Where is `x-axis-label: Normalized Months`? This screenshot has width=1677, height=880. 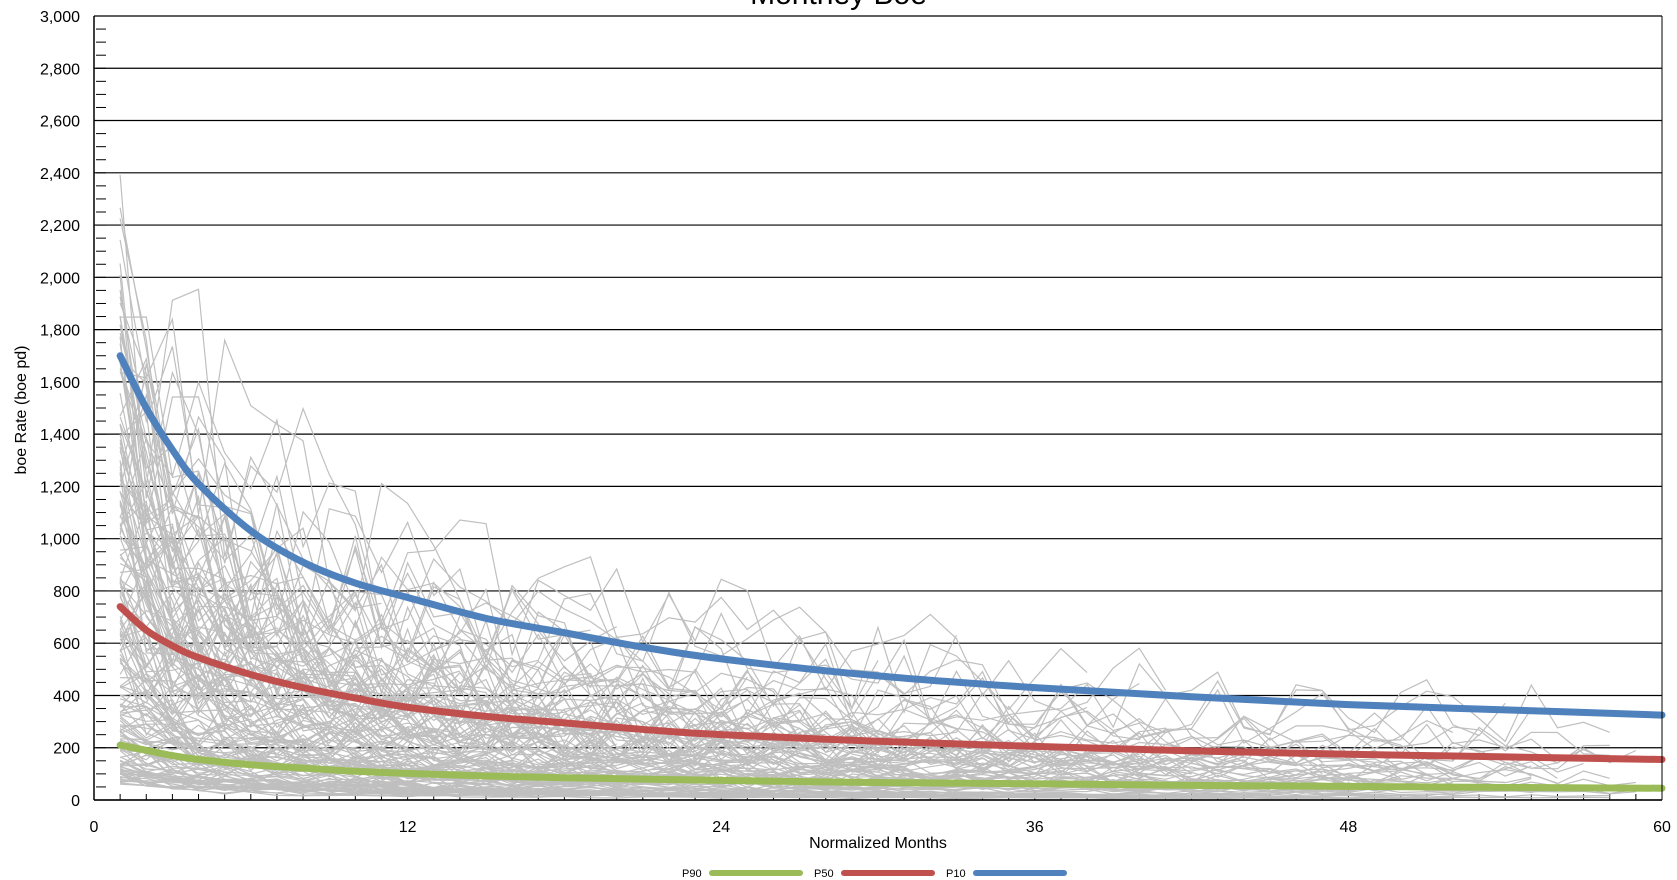 x-axis-label: Normalized Months is located at coordinates (878, 843).